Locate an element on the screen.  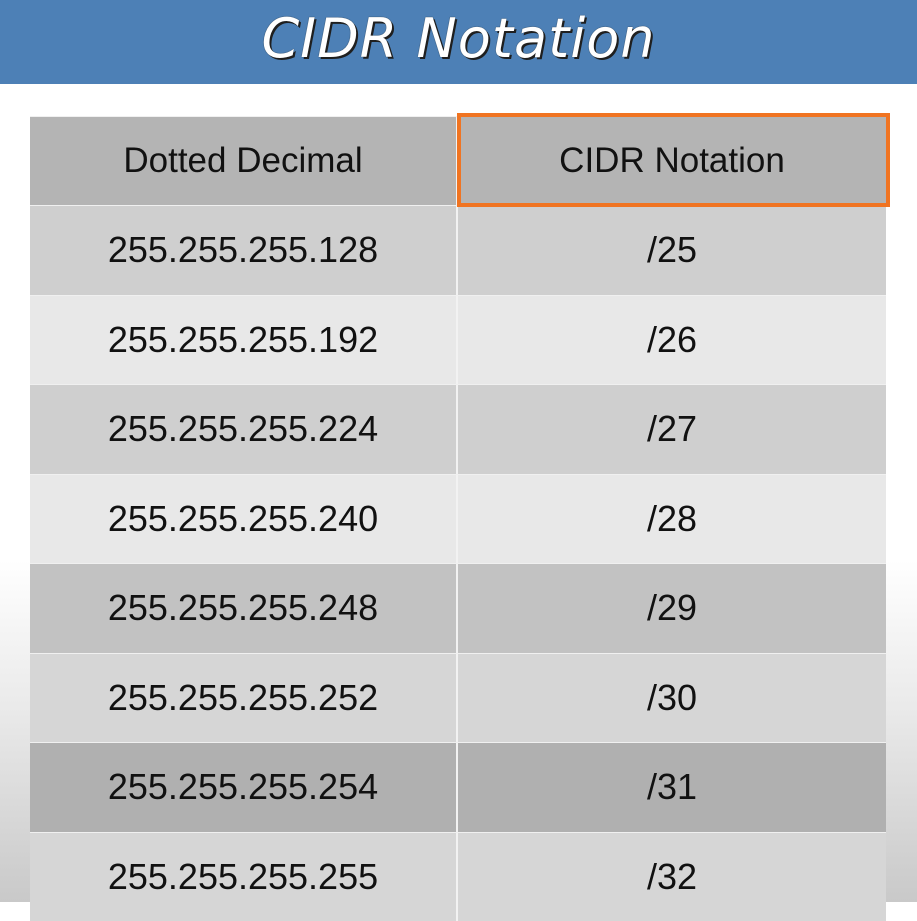
table-row: 255.255.255.254 /31 is located at coordinates (458, 787).